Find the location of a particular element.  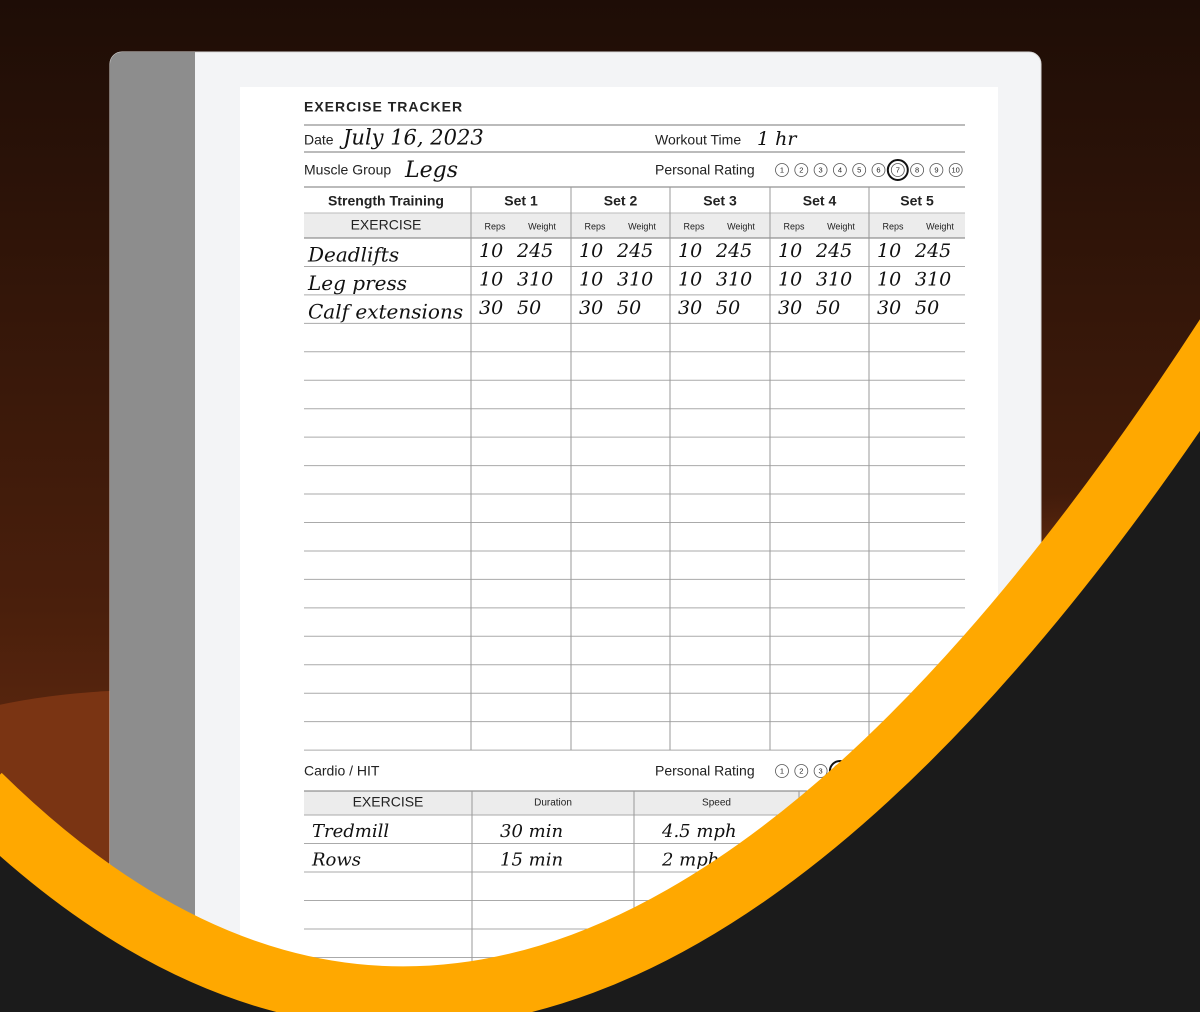

cardio-cell: 30 min is located at coordinates (531, 831).